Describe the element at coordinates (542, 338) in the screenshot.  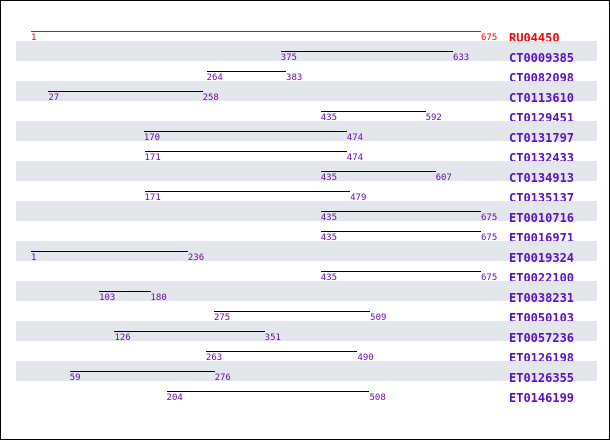
I see `accession-link: ET0057236` at that location.